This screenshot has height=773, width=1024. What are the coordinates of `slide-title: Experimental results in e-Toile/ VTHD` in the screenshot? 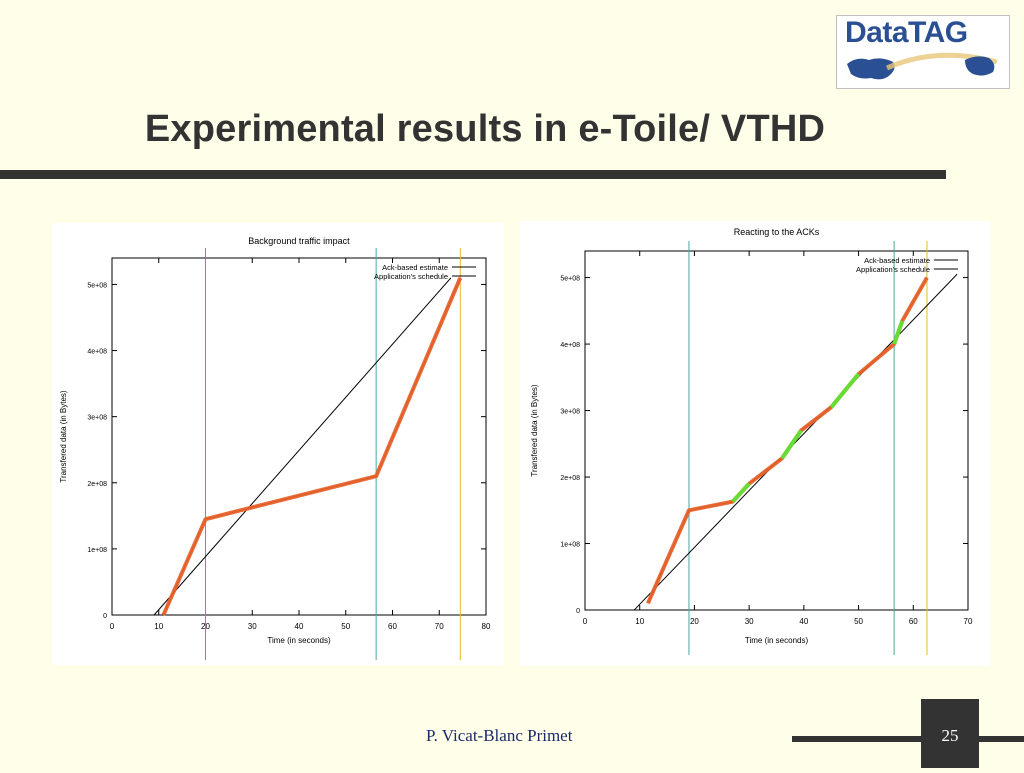 It's located at (485, 129).